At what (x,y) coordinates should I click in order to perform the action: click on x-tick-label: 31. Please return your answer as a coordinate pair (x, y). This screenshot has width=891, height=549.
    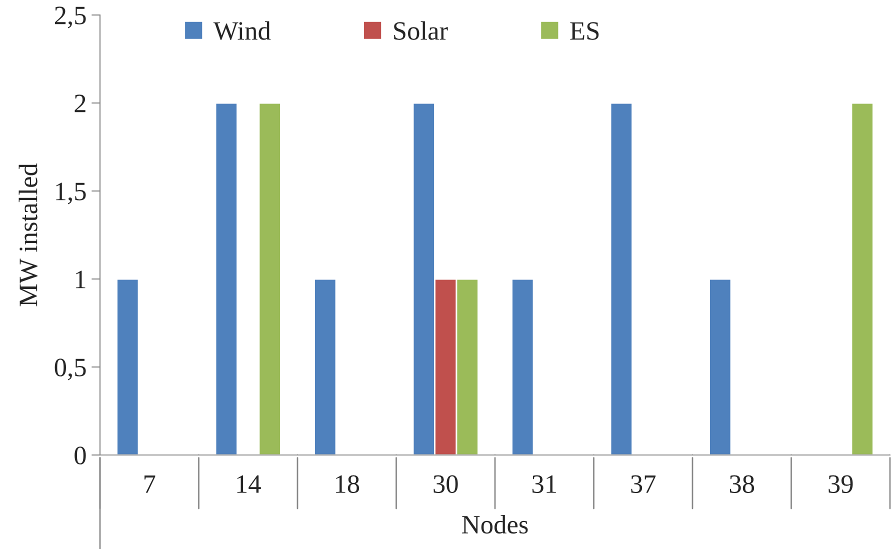
    Looking at the image, I should click on (544, 484).